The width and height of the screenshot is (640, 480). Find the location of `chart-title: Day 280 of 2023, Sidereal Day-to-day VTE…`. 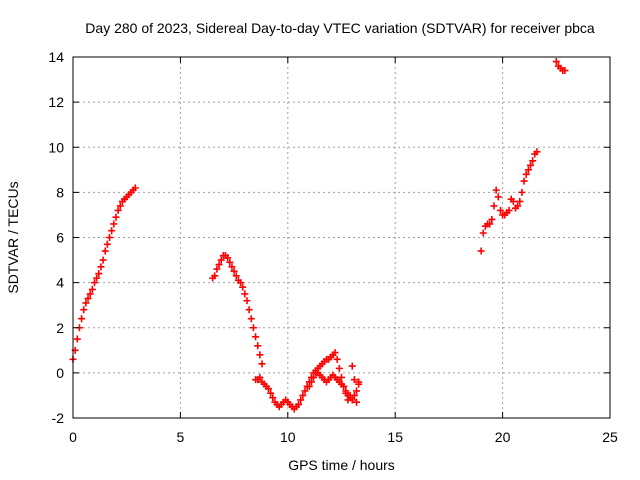

chart-title: Day 280 of 2023, Sidereal Day-to-day VTE… is located at coordinates (340, 28).